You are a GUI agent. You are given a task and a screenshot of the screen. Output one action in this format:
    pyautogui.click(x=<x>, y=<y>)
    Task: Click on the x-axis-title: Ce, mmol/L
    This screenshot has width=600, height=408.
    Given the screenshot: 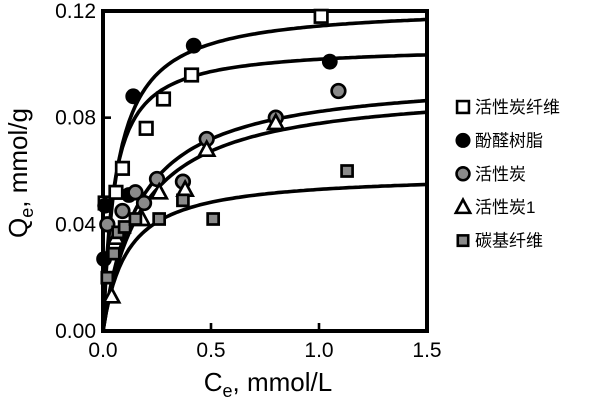 What is the action you would take?
    pyautogui.click(x=268, y=384)
    